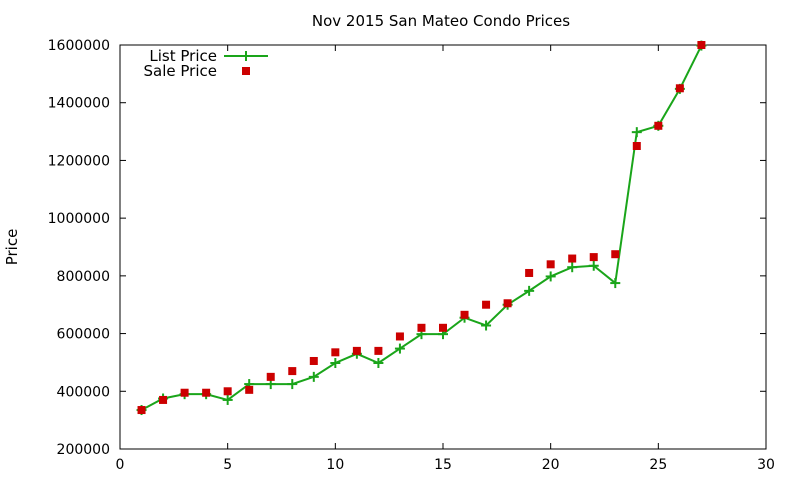  I want to click on legend-label-list-price: List Price, so click(183, 56).